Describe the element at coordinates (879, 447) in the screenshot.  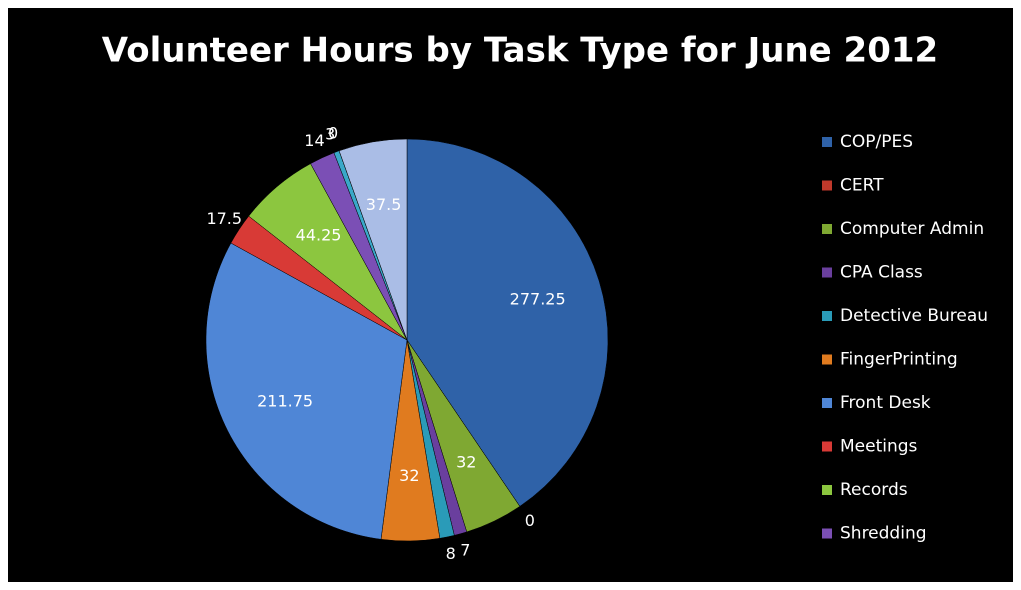
I see `legend-label: Meetings` at that location.